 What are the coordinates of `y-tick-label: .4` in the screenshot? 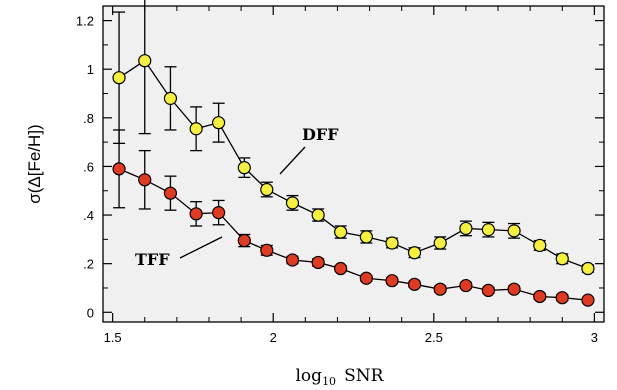 It's located at (88, 215).